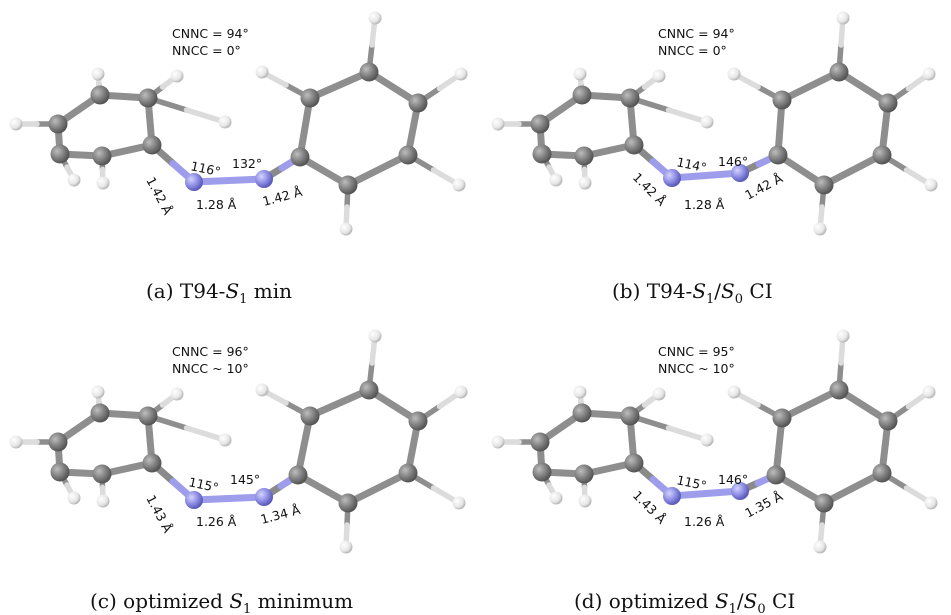 The width and height of the screenshot is (951, 615). I want to click on cnnc-label: CNNC = 96°, so click(210, 351).